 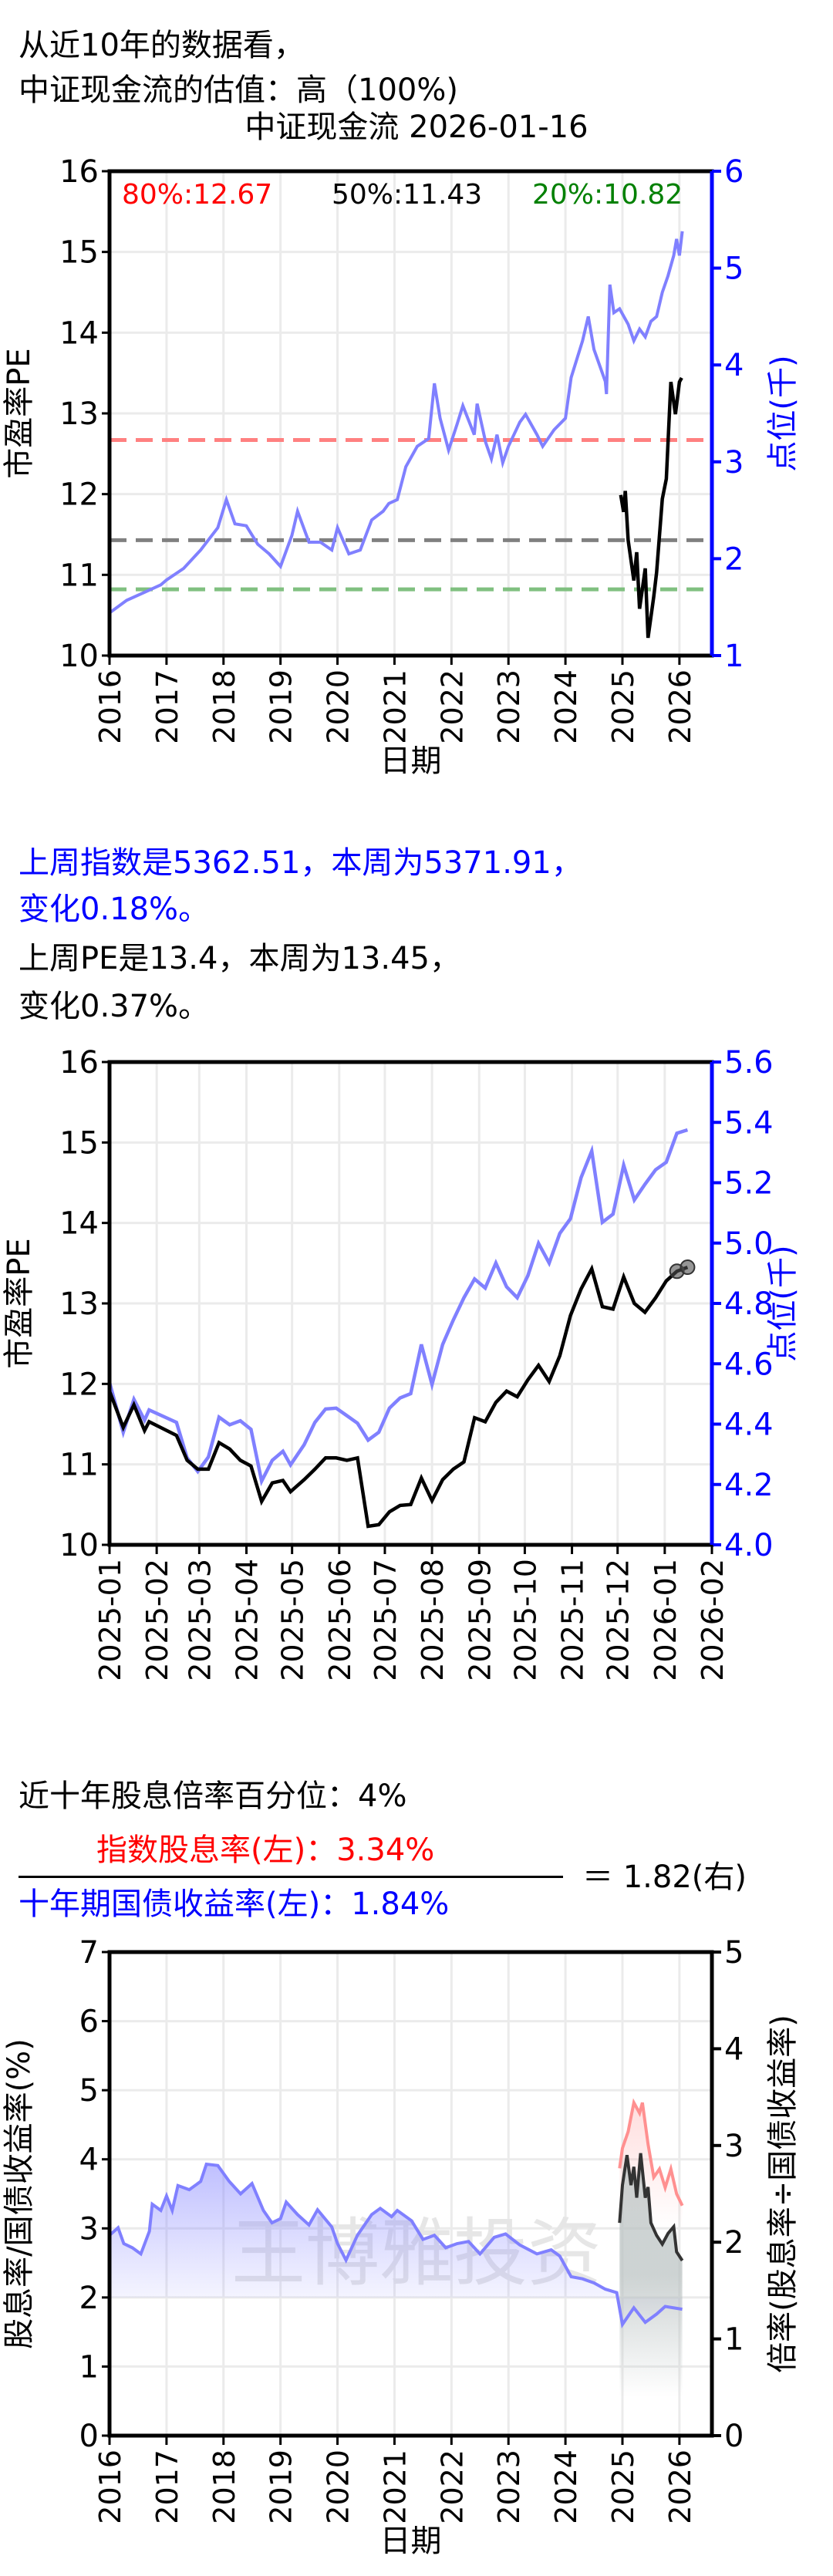 What do you see at coordinates (749, 1123) in the screenshot?
I see `y-right-tick-label: 5.4` at bounding box center [749, 1123].